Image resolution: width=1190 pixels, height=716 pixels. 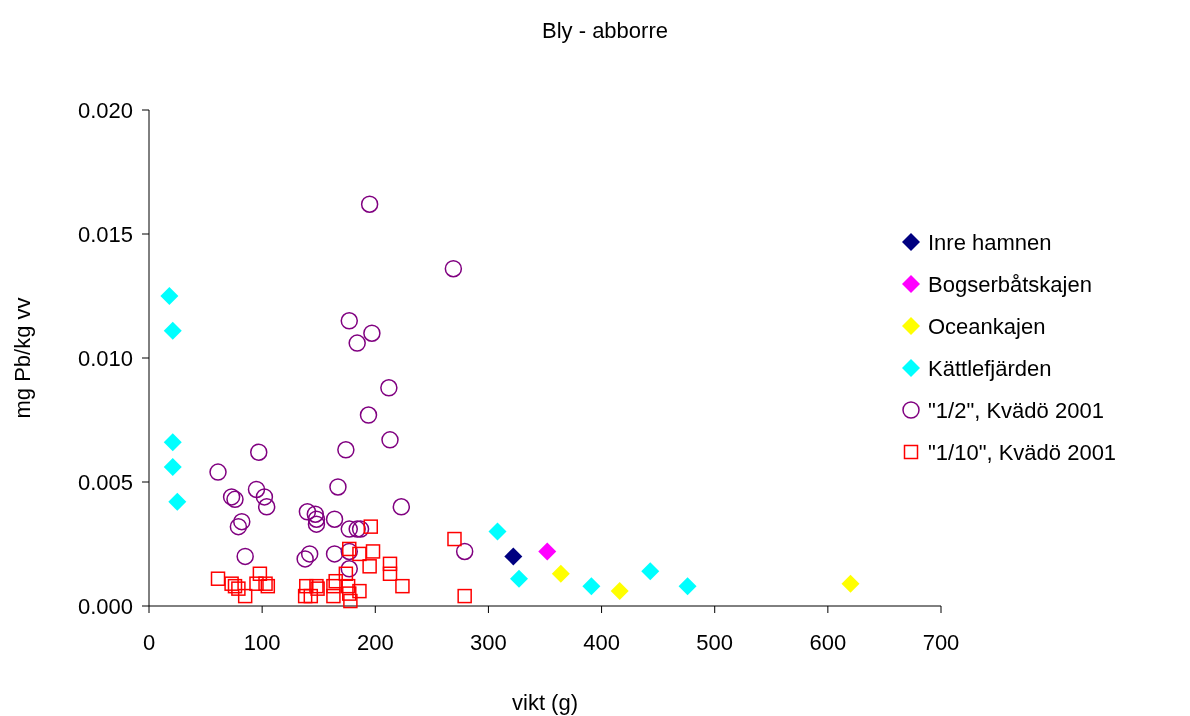 What do you see at coordinates (828, 642) in the screenshot?
I see `x-tick-label: 600` at bounding box center [828, 642].